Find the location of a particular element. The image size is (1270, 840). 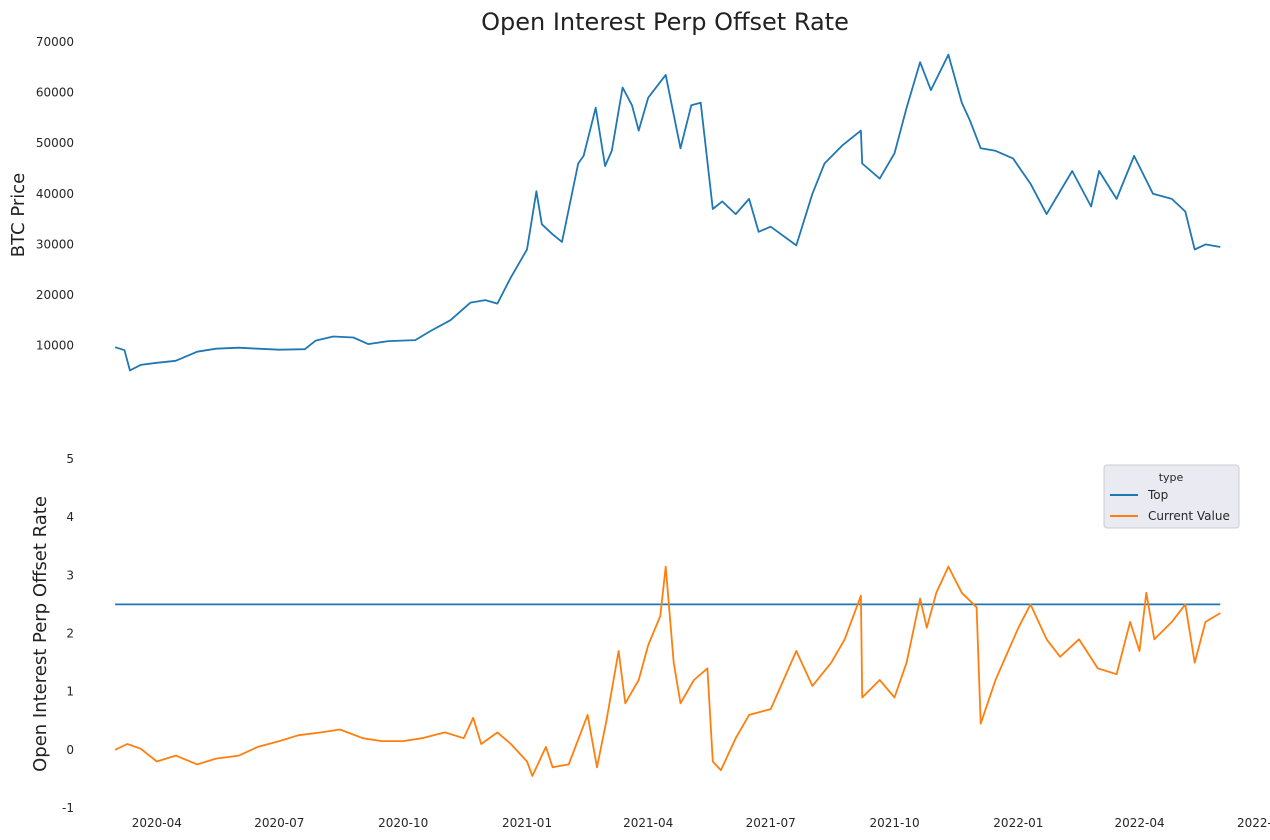

x-tick-label: 2020-10 is located at coordinates (403, 823).